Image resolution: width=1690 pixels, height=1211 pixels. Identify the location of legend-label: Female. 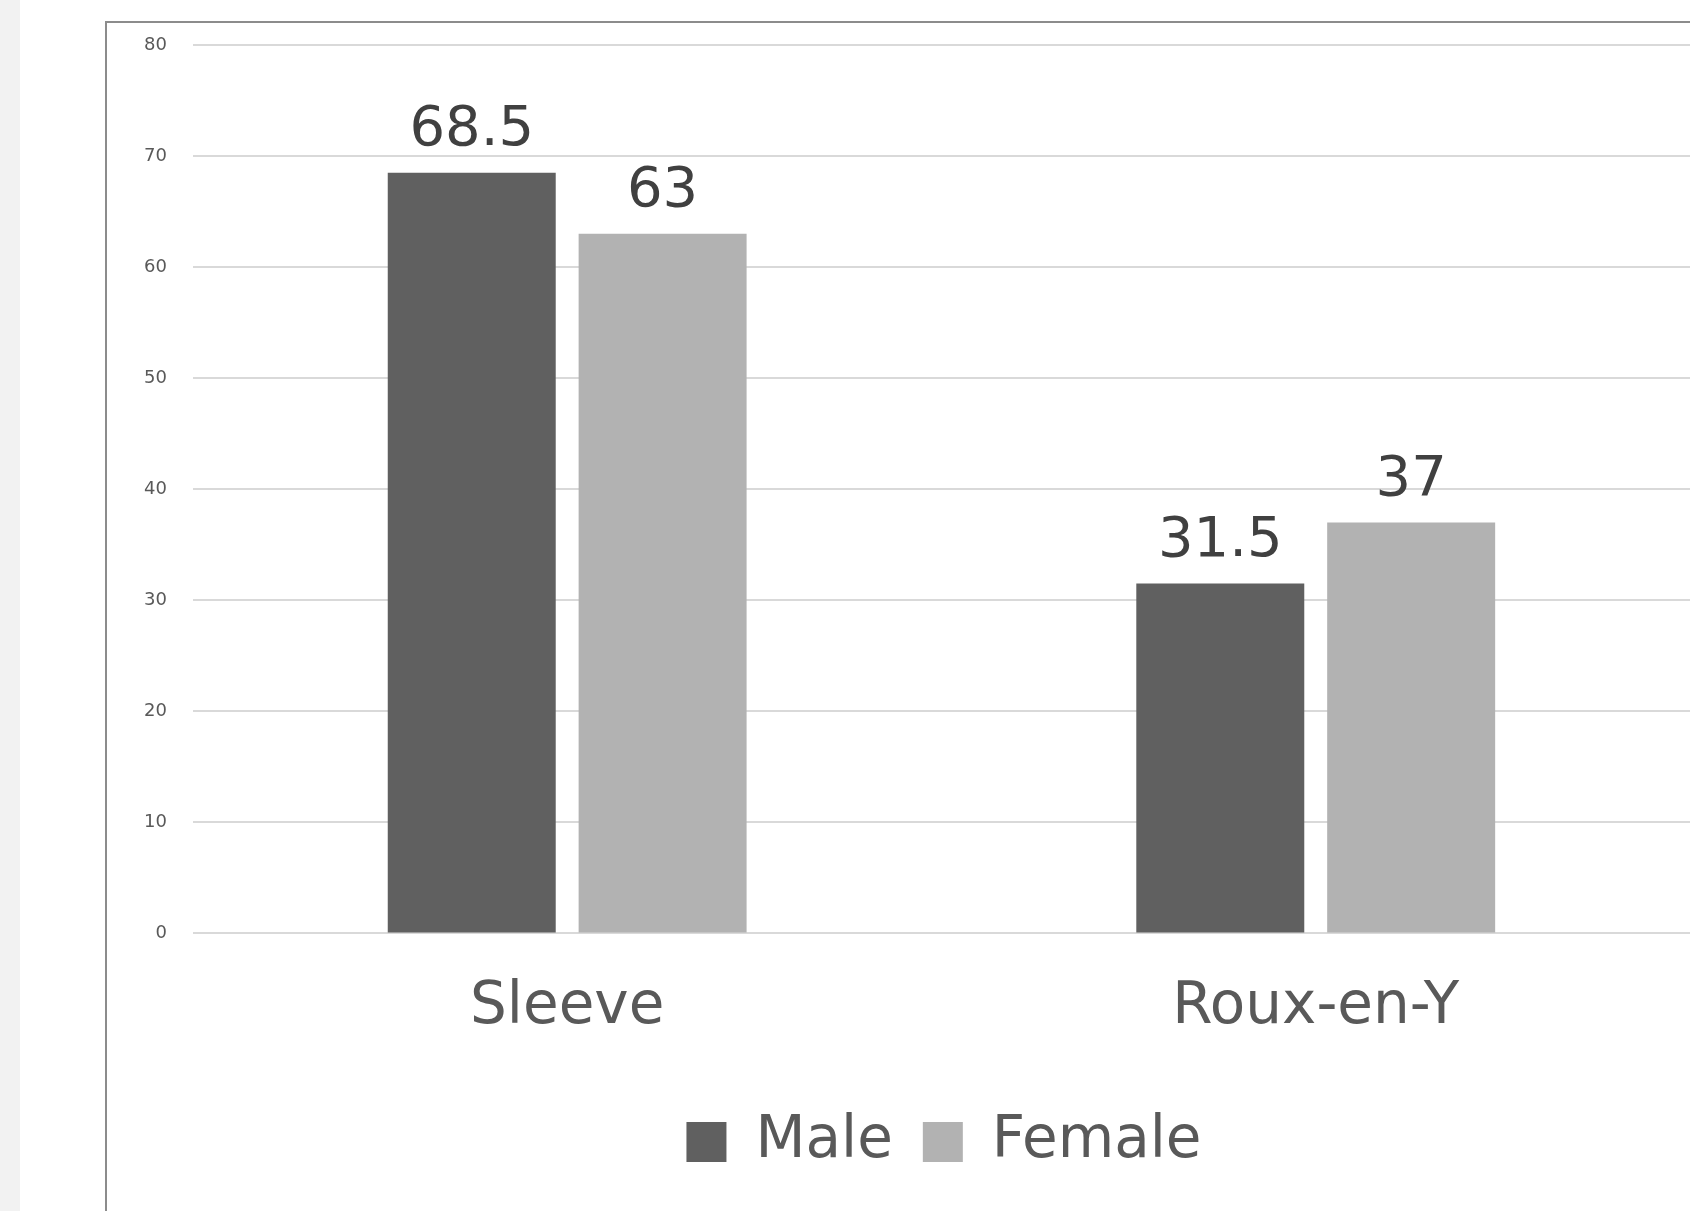
(1096, 1137).